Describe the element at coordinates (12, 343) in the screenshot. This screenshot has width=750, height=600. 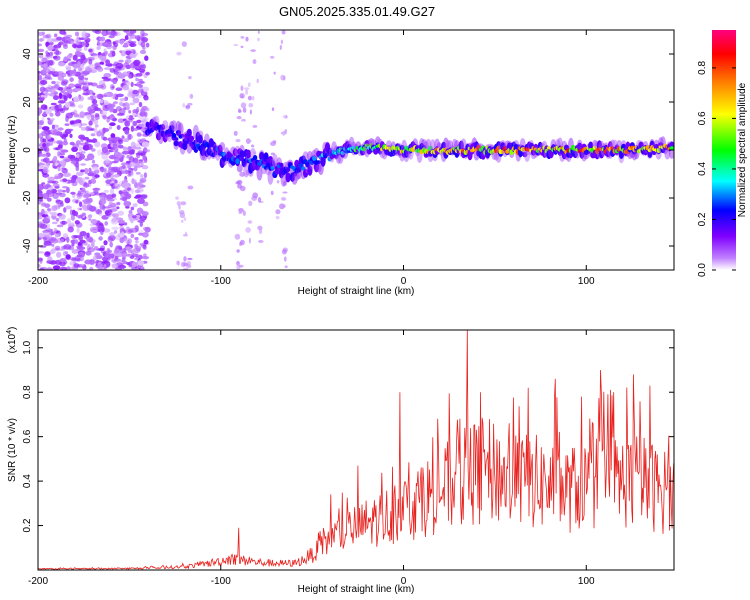
I see `snr-y-multiplier-base: (x10` at that location.